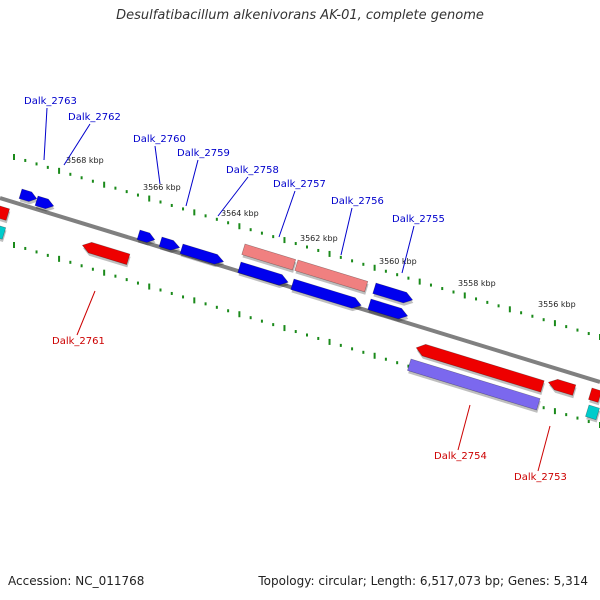 The image size is (600, 600). Describe the element at coordinates (159, 139) in the screenshot. I see `gene-label: Dalk_2760` at that location.